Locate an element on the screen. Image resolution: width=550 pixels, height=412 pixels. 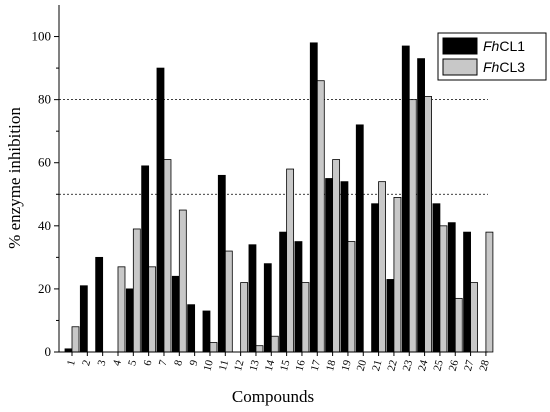
x-tick-label: 7 is located at coordinates (163, 362).